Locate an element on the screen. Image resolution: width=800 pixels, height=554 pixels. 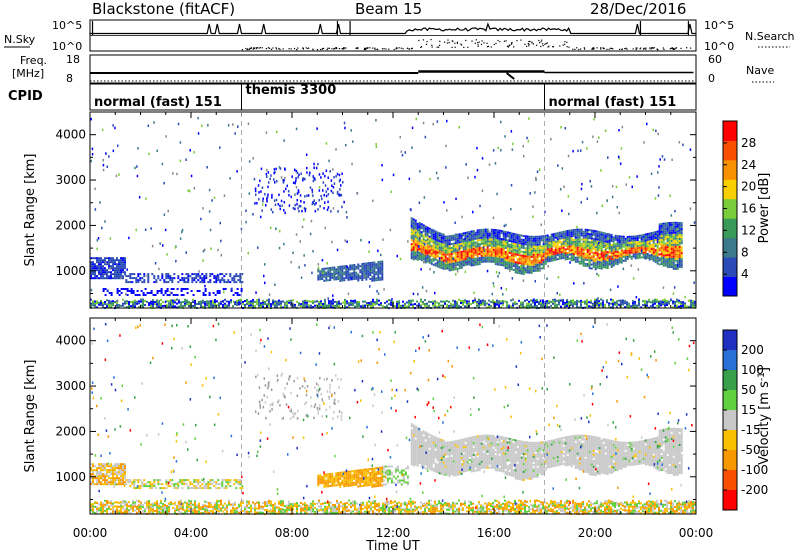
freq-tick-bottom: 8 is located at coordinates (69, 78).